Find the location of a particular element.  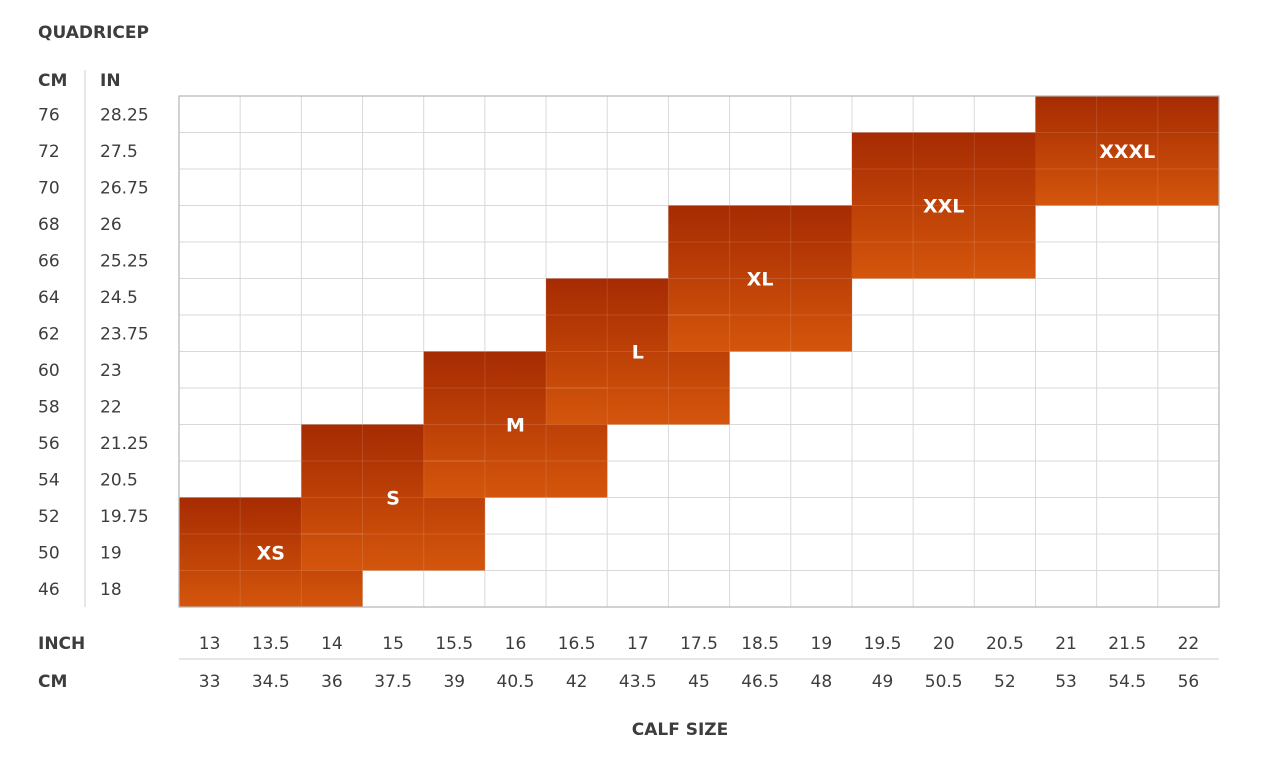

x-tick-cm: 56 is located at coordinates (1189, 682).